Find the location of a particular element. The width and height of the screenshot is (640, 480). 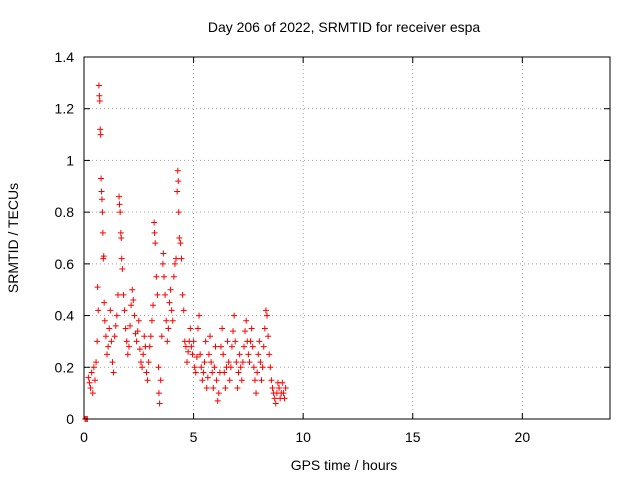

y-tick-label: 0.8 is located at coordinates (65, 212).